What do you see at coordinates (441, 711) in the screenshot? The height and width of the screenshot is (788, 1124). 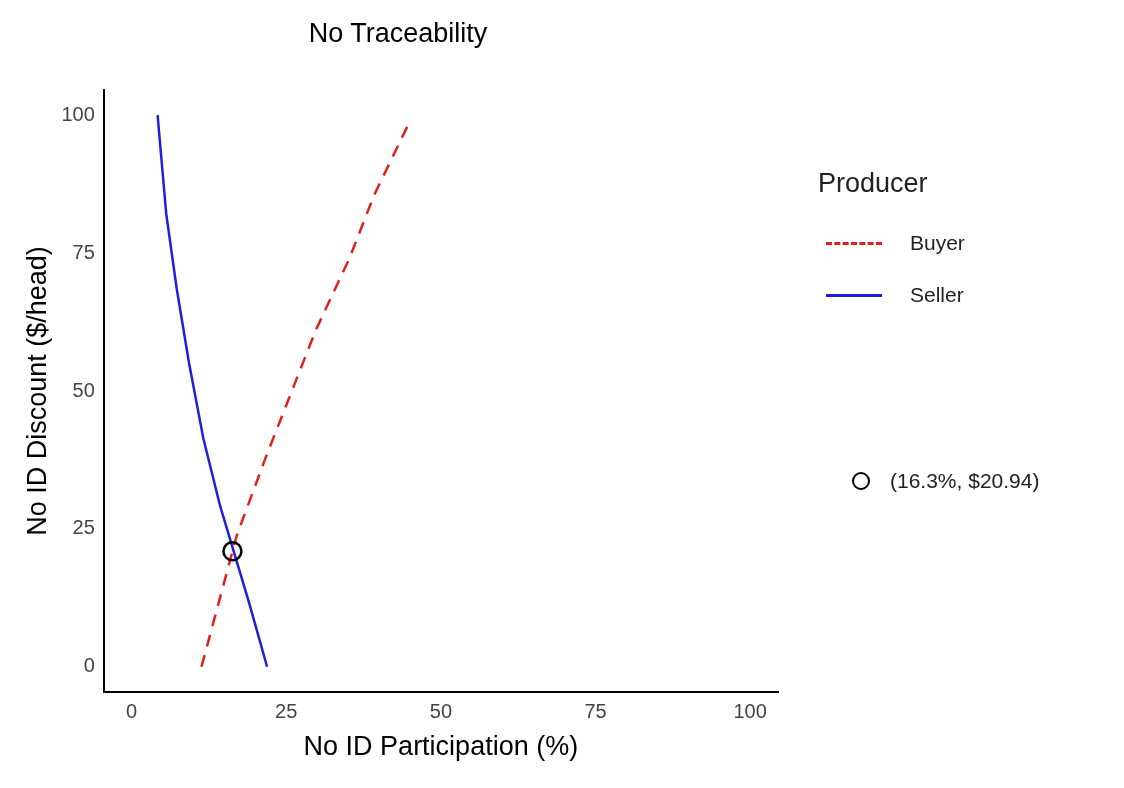 I see `x-tick-label: 50` at bounding box center [441, 711].